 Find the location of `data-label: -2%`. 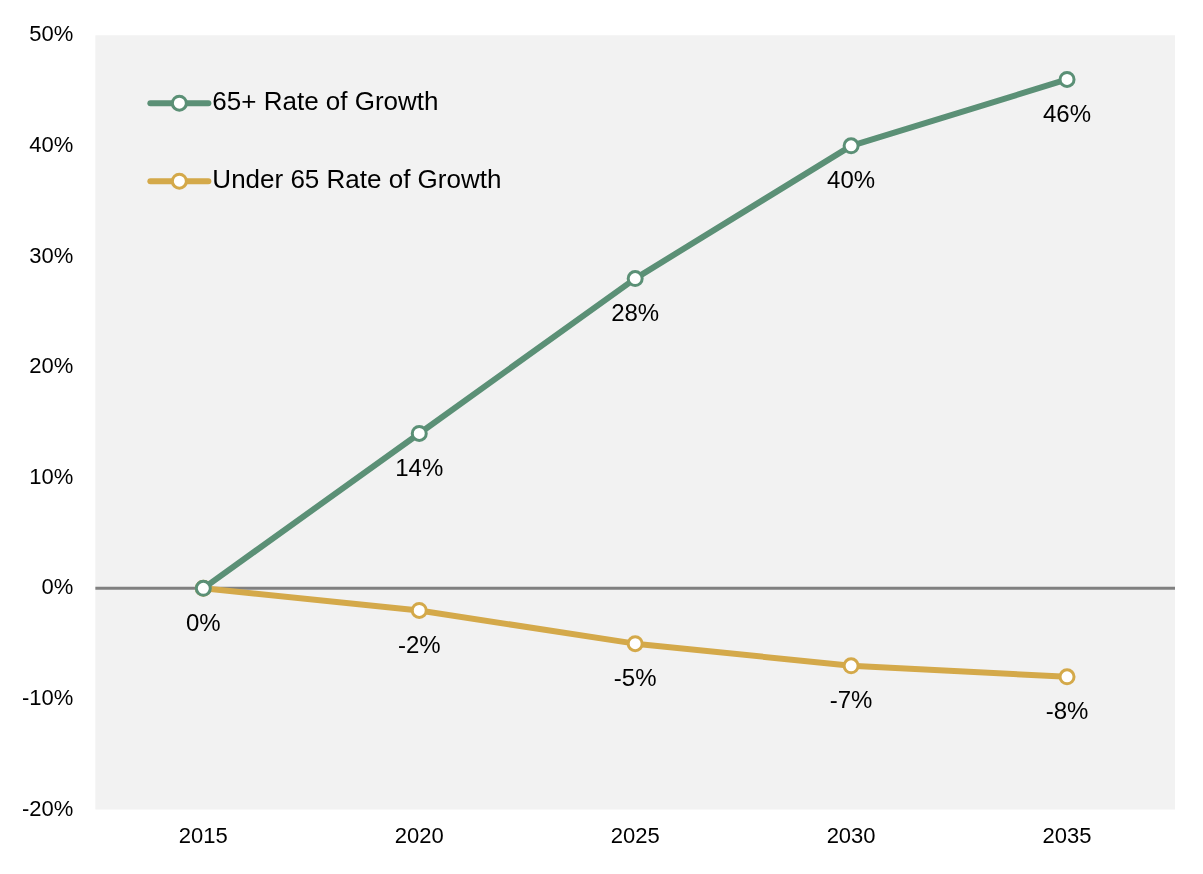

data-label: -2% is located at coordinates (419, 645).